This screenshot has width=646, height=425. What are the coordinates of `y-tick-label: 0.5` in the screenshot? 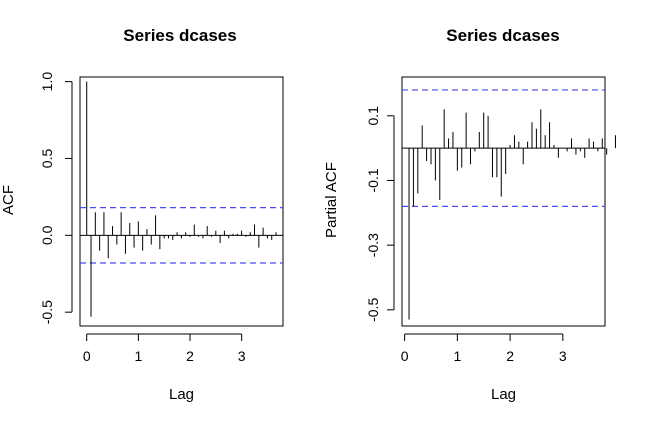 It's located at (47, 159).